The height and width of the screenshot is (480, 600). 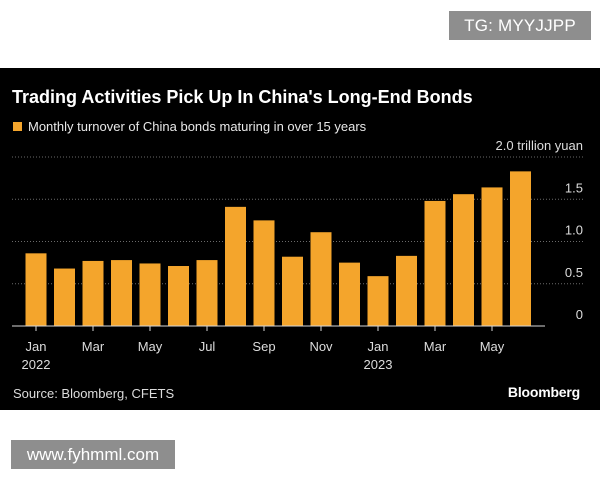 What do you see at coordinates (543, 392) in the screenshot?
I see `bloomberg-logo: Bloomberg` at bounding box center [543, 392].